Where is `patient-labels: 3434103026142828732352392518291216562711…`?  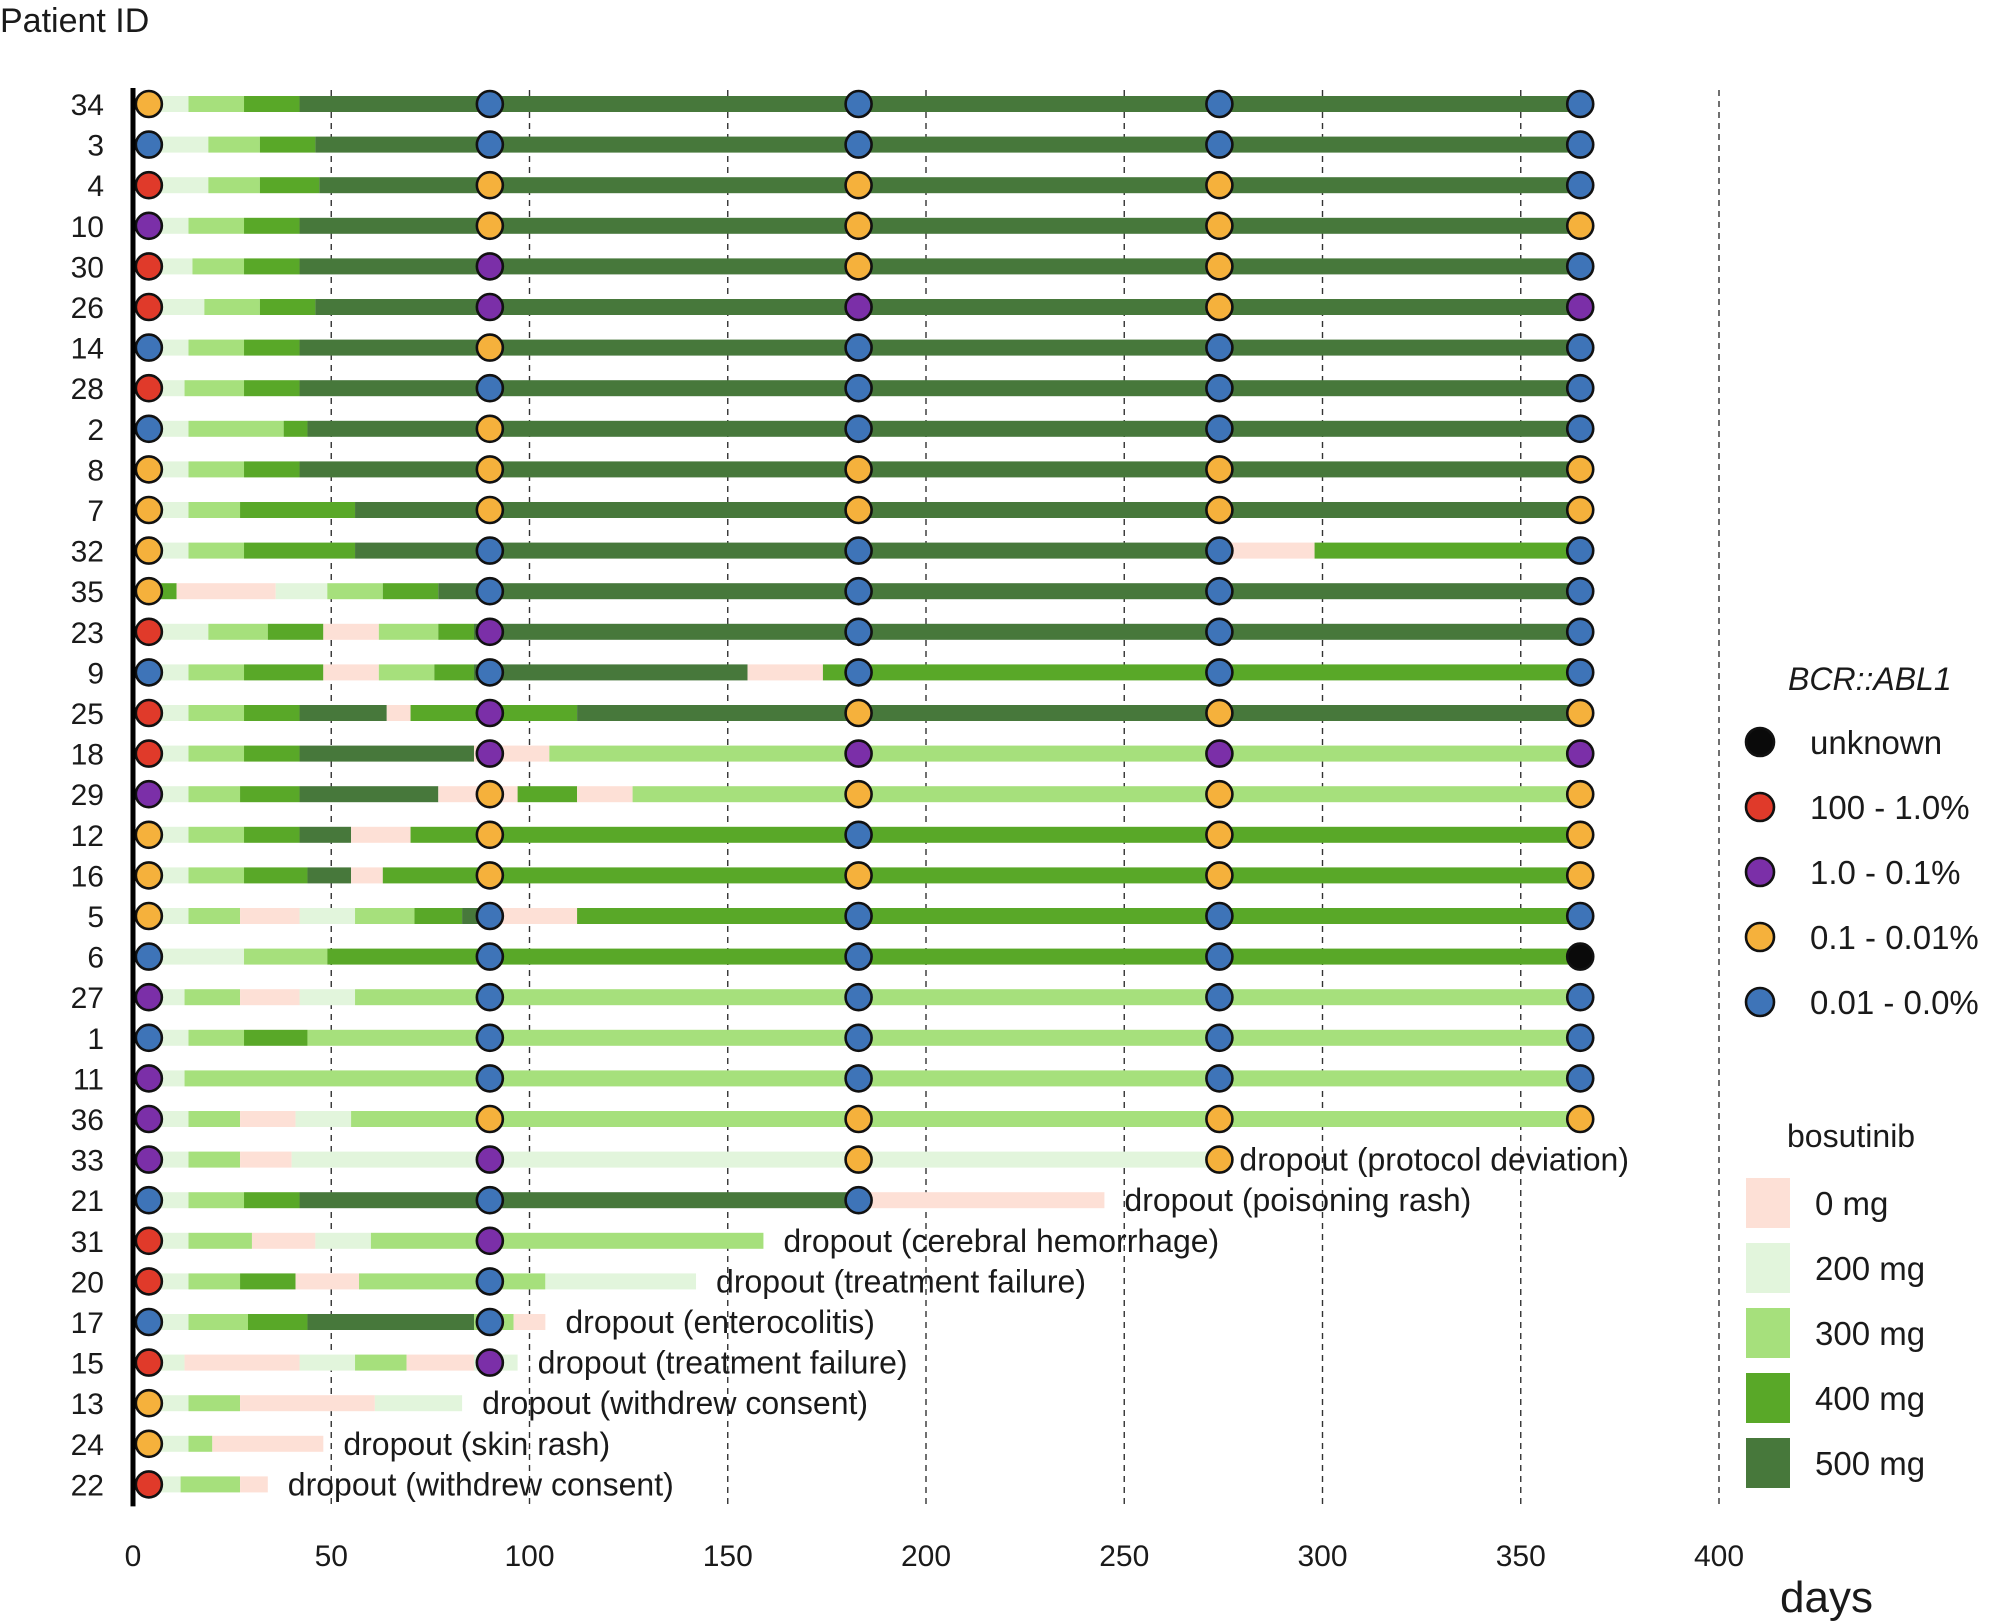 patient-labels: 3434103026142828732352392518291216562711… is located at coordinates (87, 795).